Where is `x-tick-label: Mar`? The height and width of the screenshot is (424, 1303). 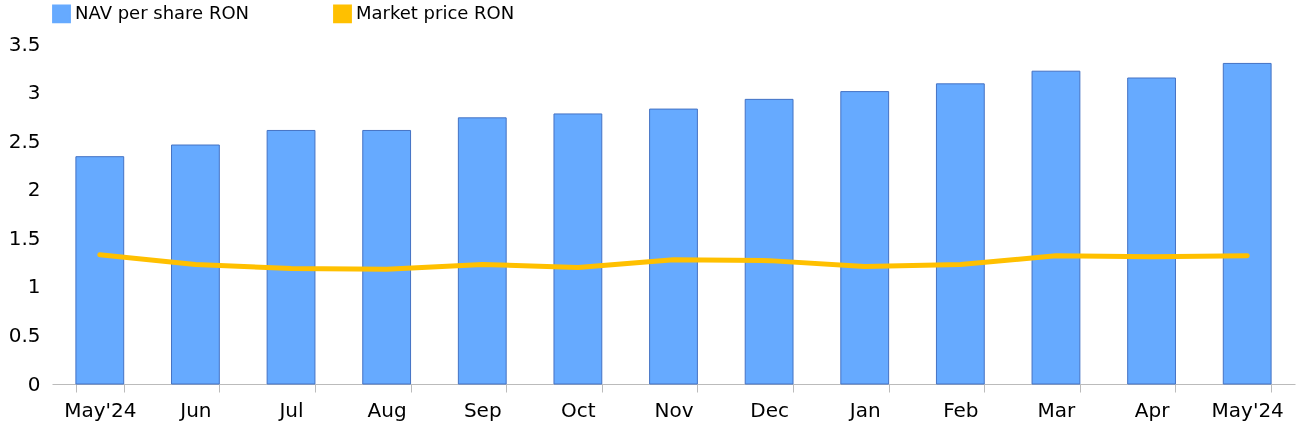
x-tick-label: Mar is located at coordinates (1057, 409).